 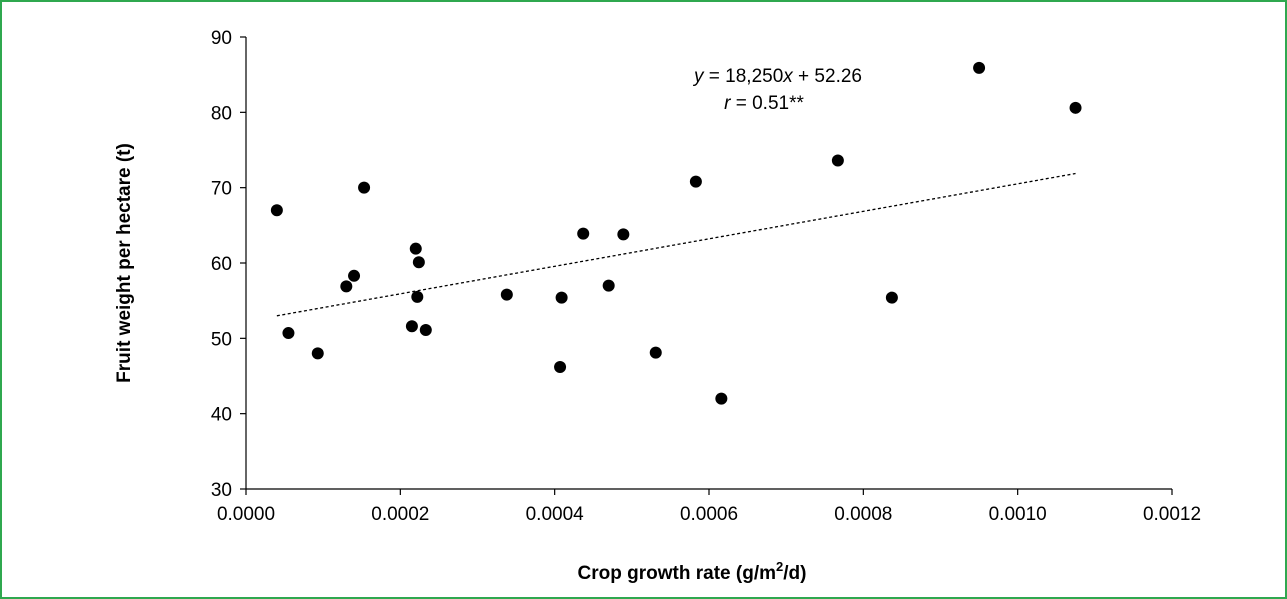 I want to click on y-tick-label: 90, so click(x=221, y=38).